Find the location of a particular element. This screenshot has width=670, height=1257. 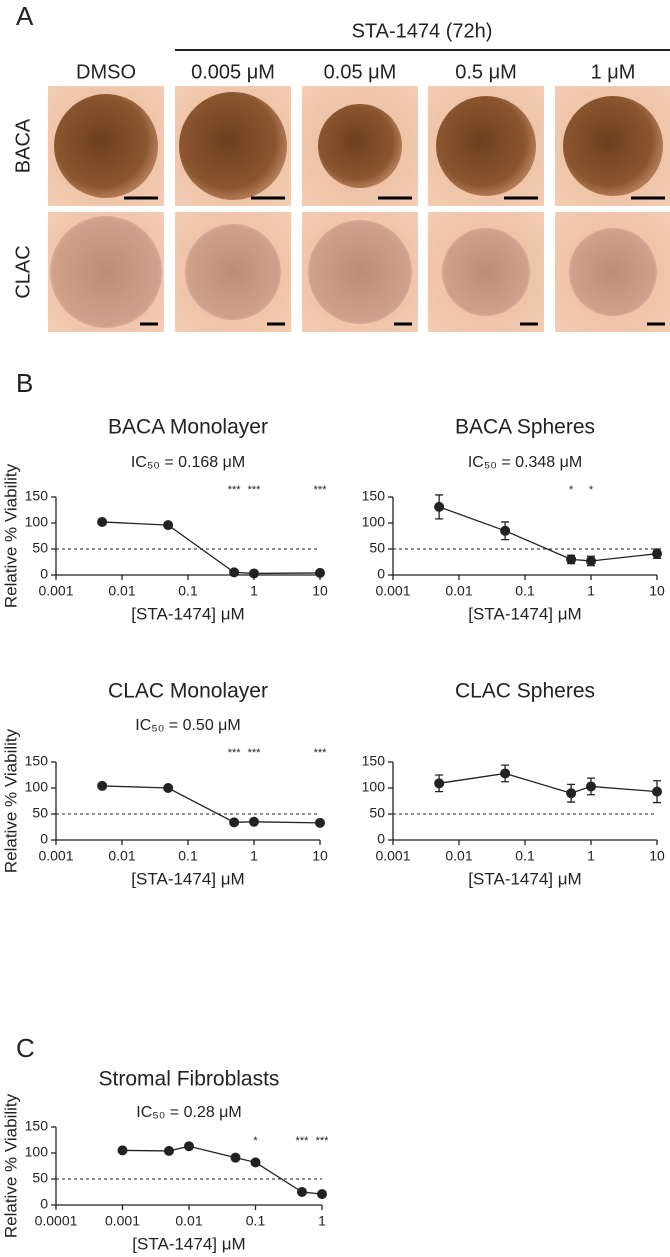

column-label: 1 μM is located at coordinates (613, 72).